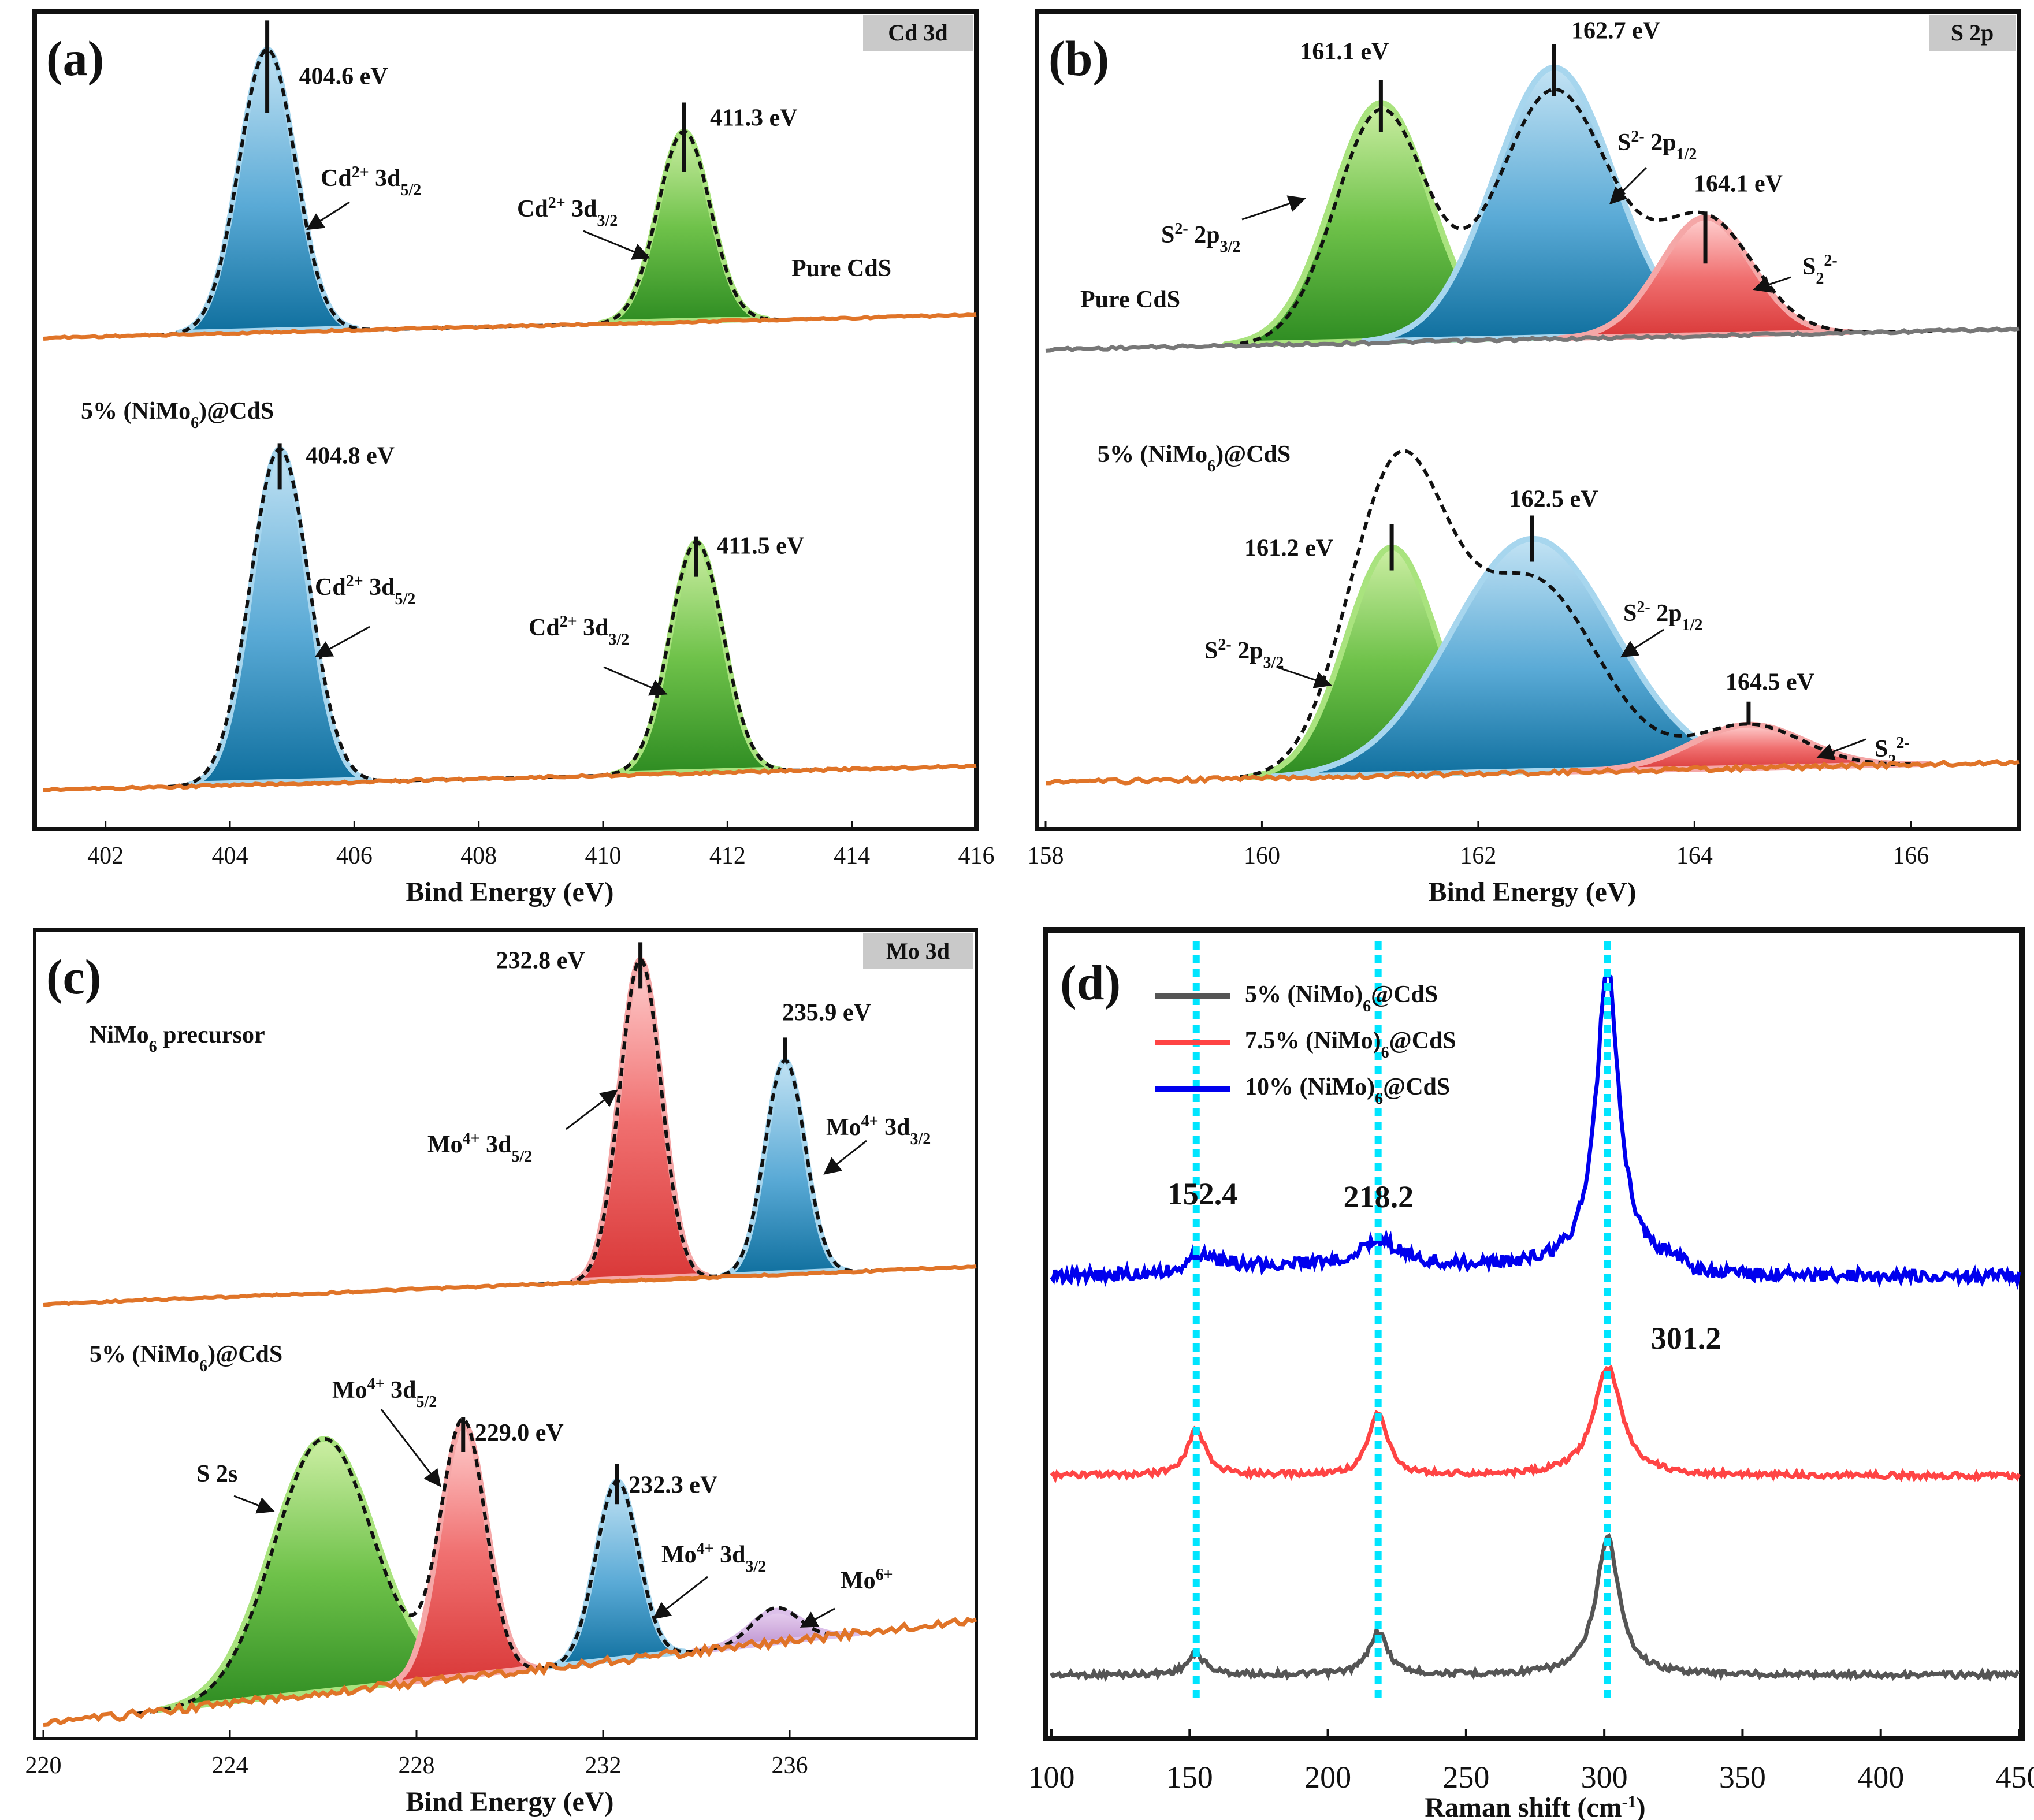 Image resolution: width=2034 pixels, height=1820 pixels. What do you see at coordinates (1262, 856) in the screenshot?
I see `x-tick-label: 160` at bounding box center [1262, 856].